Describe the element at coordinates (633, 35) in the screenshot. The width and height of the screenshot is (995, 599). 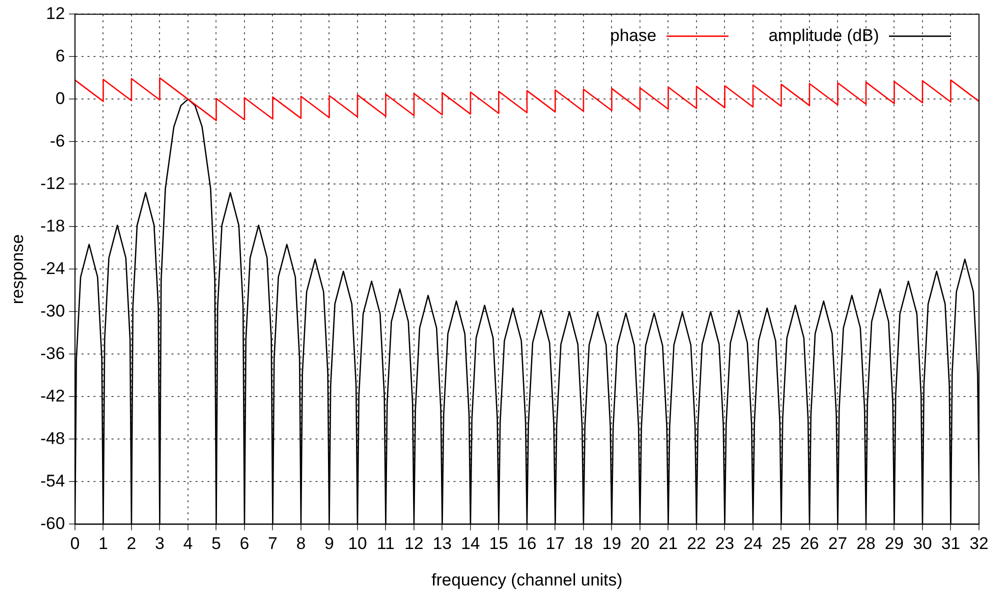
I see `legend-label: phase` at that location.